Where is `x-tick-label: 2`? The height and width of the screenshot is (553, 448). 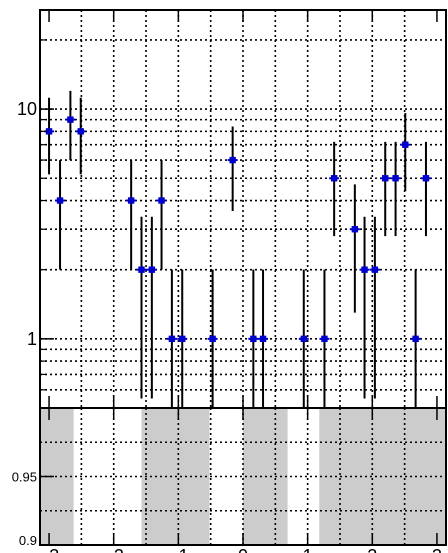
x-tick-label: 2 is located at coordinates (372, 549).